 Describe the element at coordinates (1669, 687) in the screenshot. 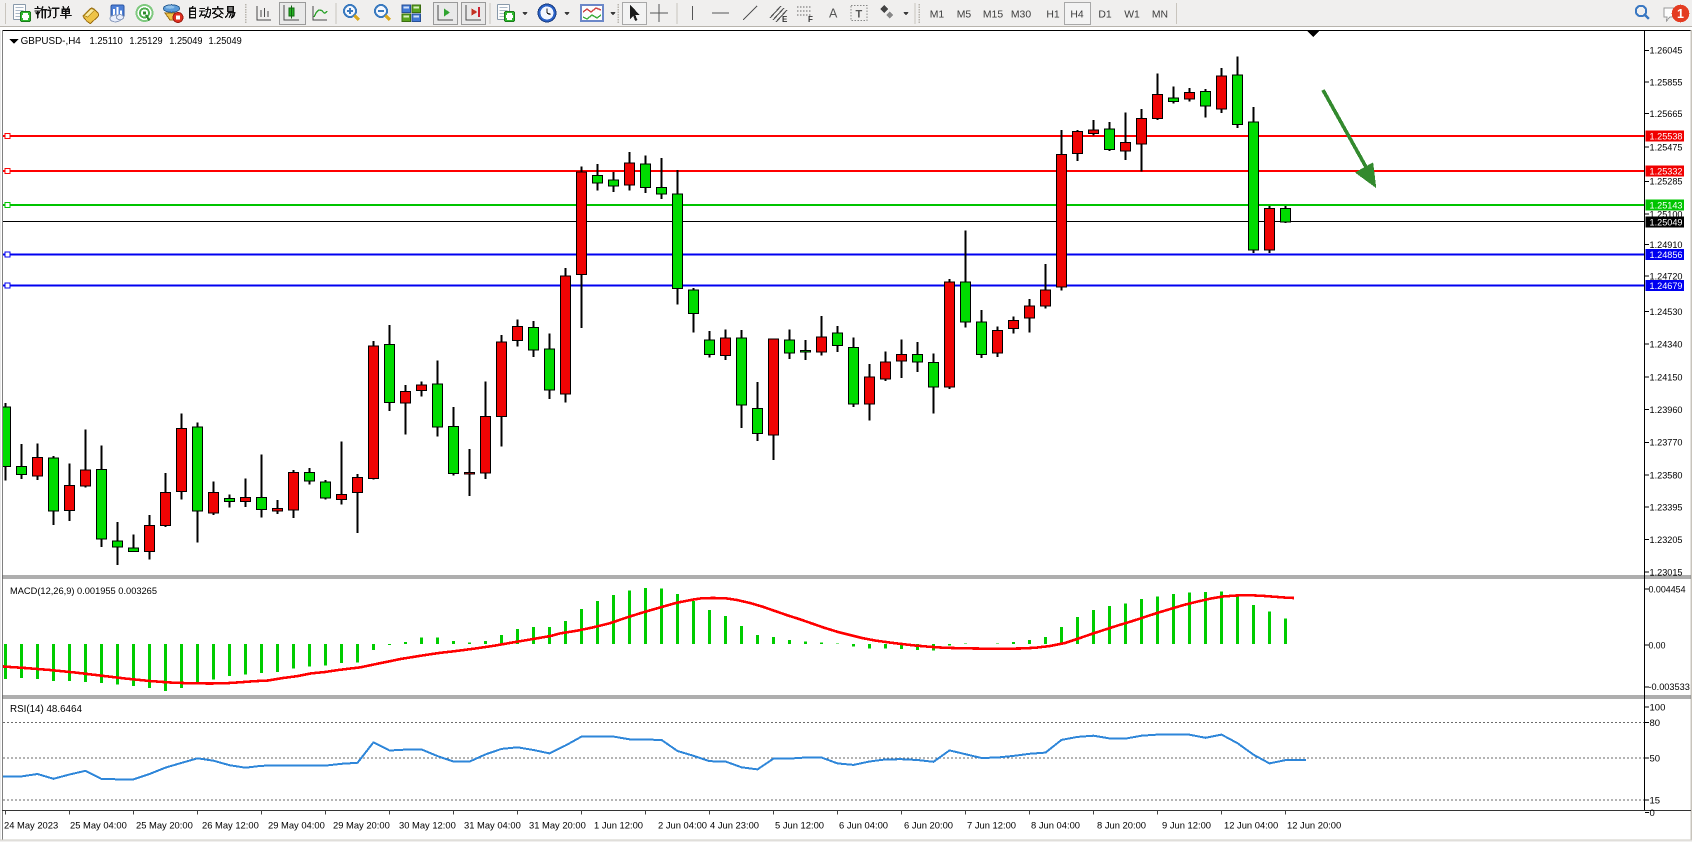

I see `svg-text: -0.003533` at that location.